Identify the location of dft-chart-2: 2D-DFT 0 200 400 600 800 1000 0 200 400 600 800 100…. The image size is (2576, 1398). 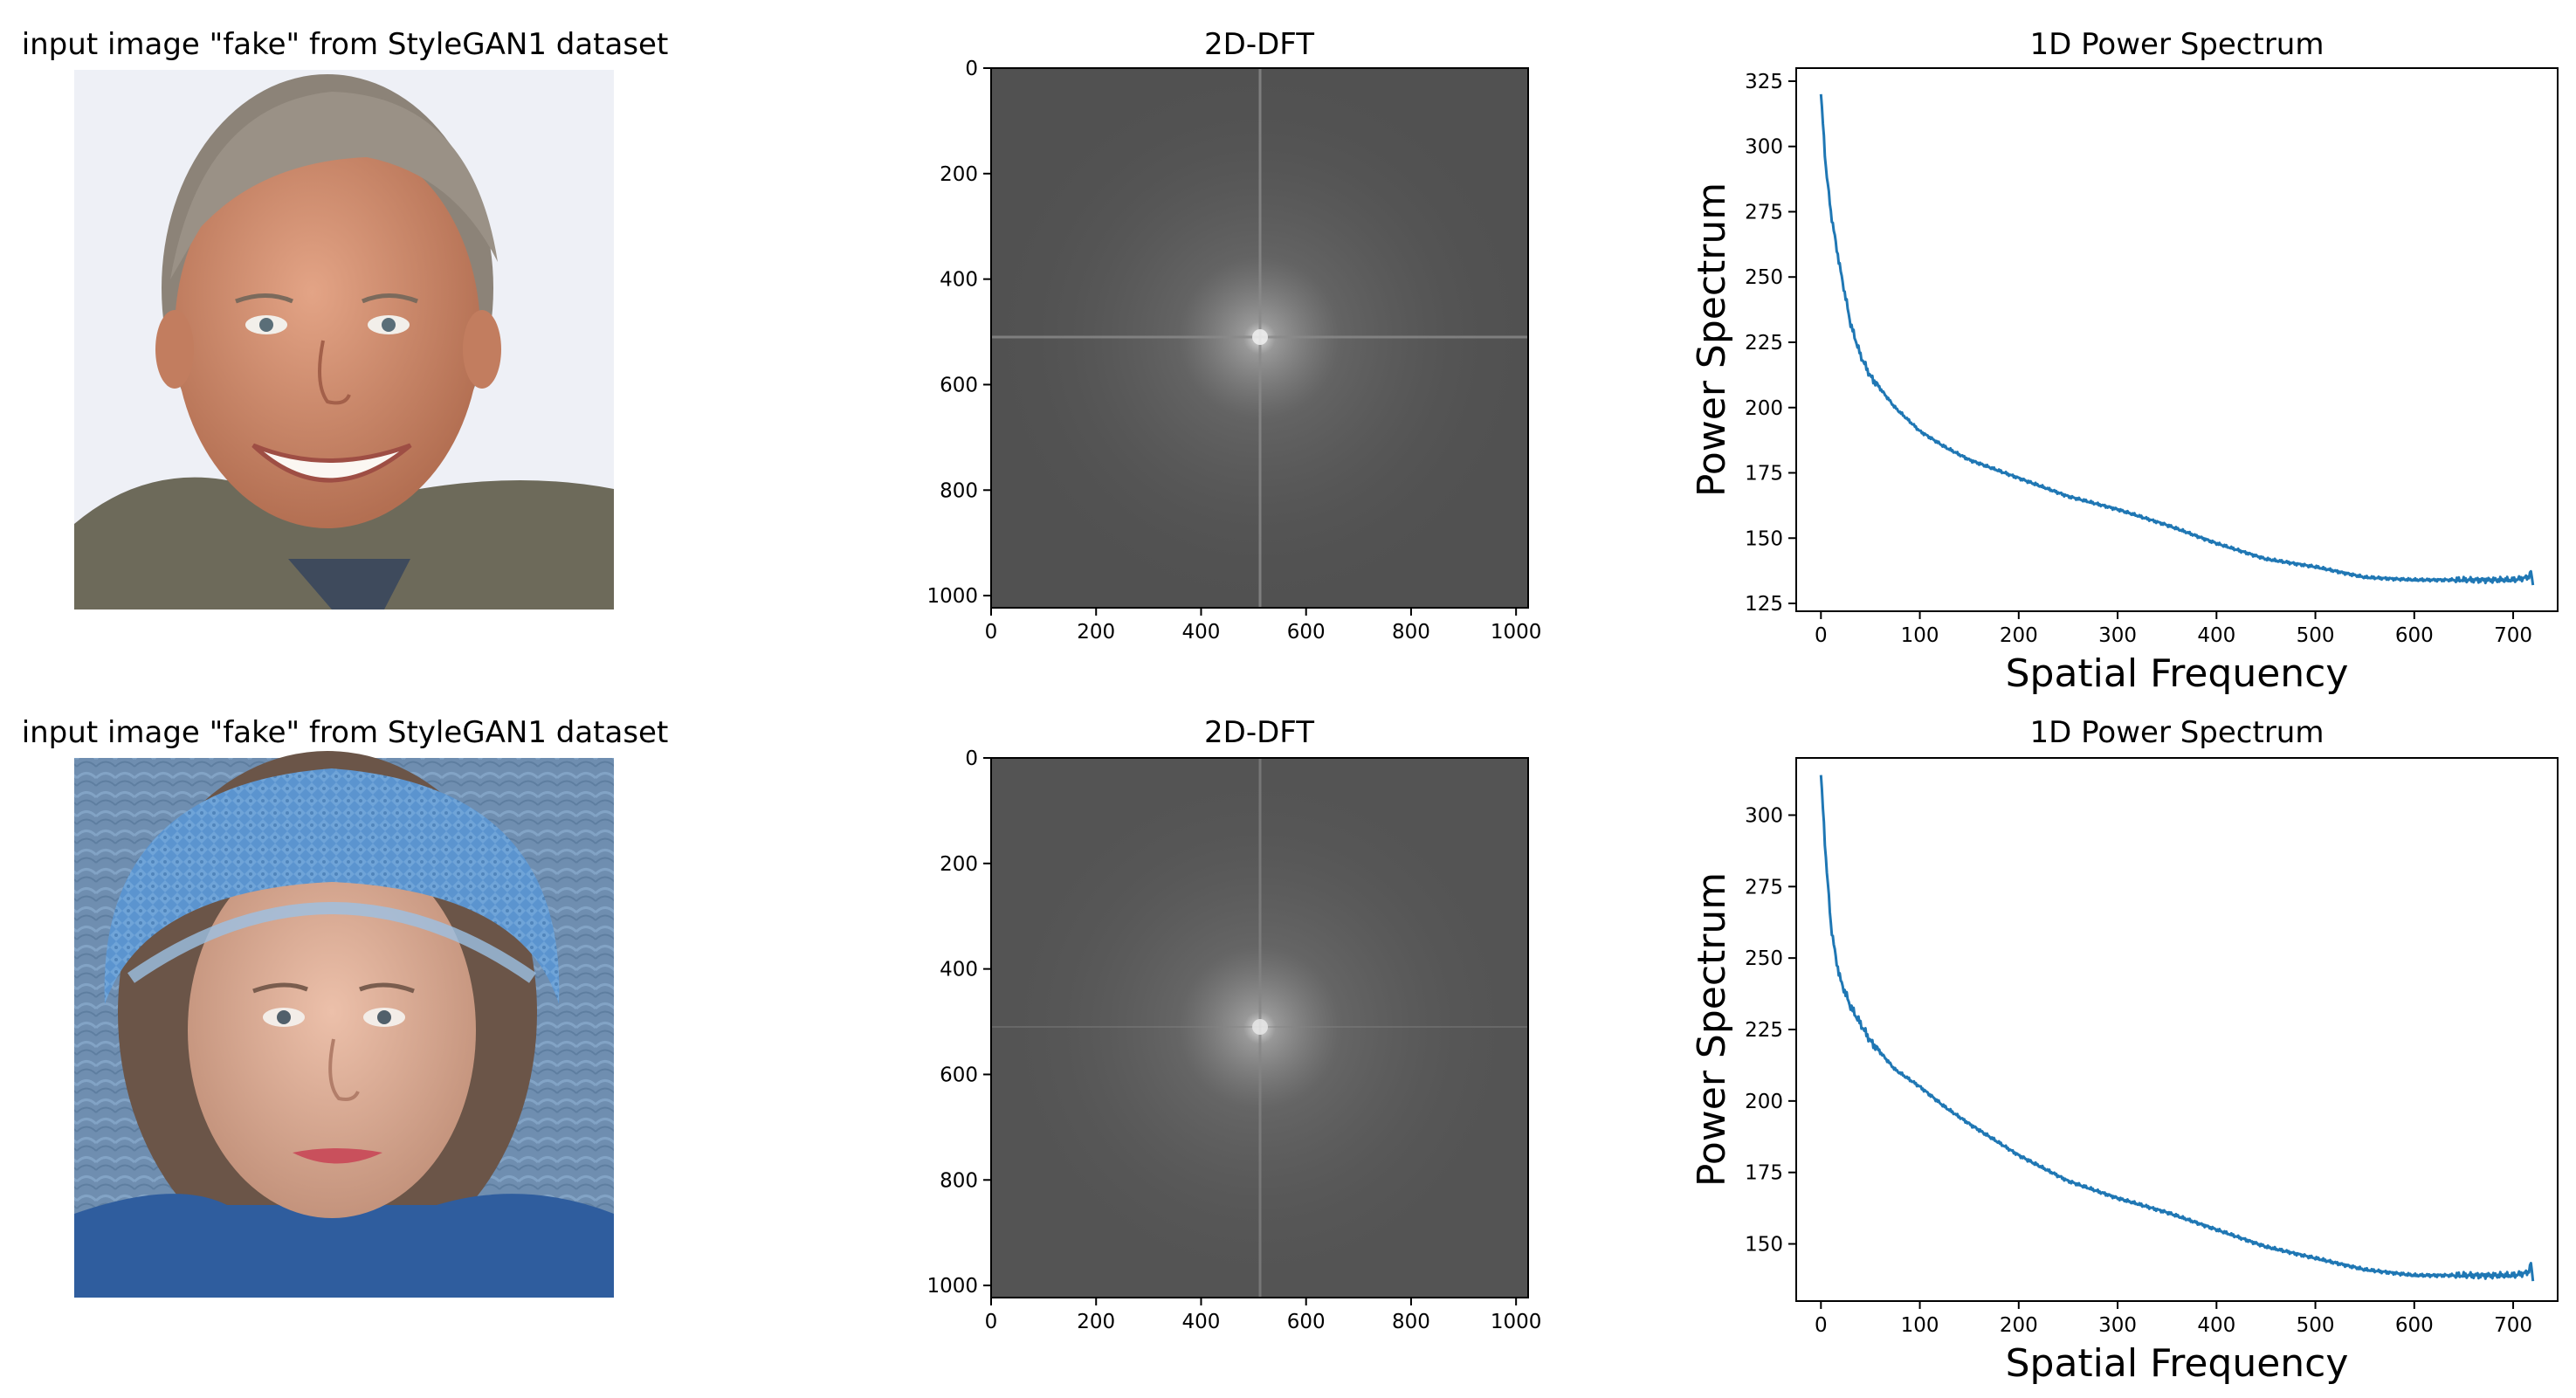
(1233, 1024).